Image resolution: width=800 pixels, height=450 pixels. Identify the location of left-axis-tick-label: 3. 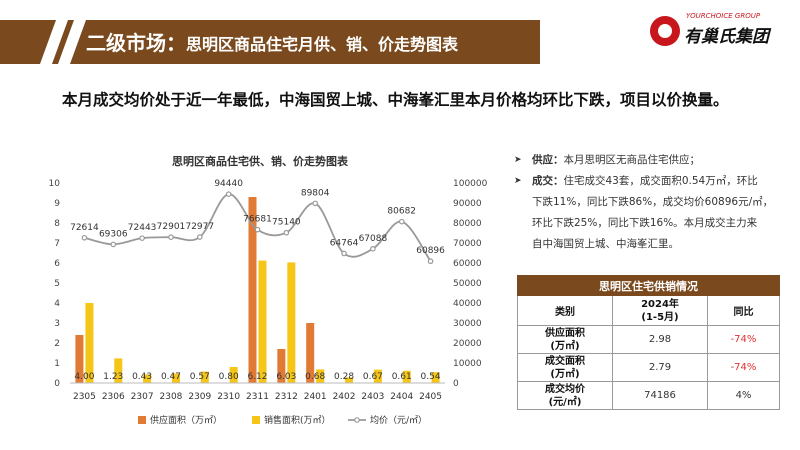
(57, 324).